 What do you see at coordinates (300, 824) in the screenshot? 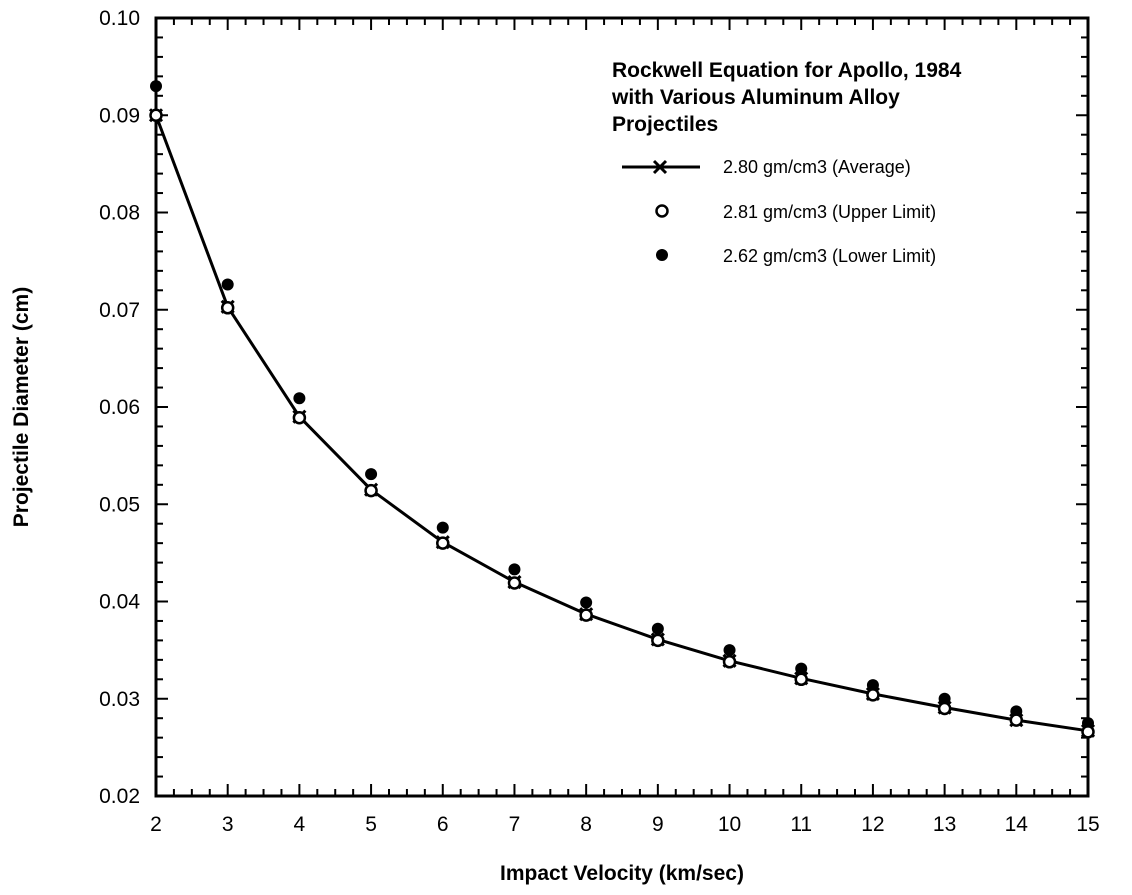
I see `x-tick-label: 4` at bounding box center [300, 824].